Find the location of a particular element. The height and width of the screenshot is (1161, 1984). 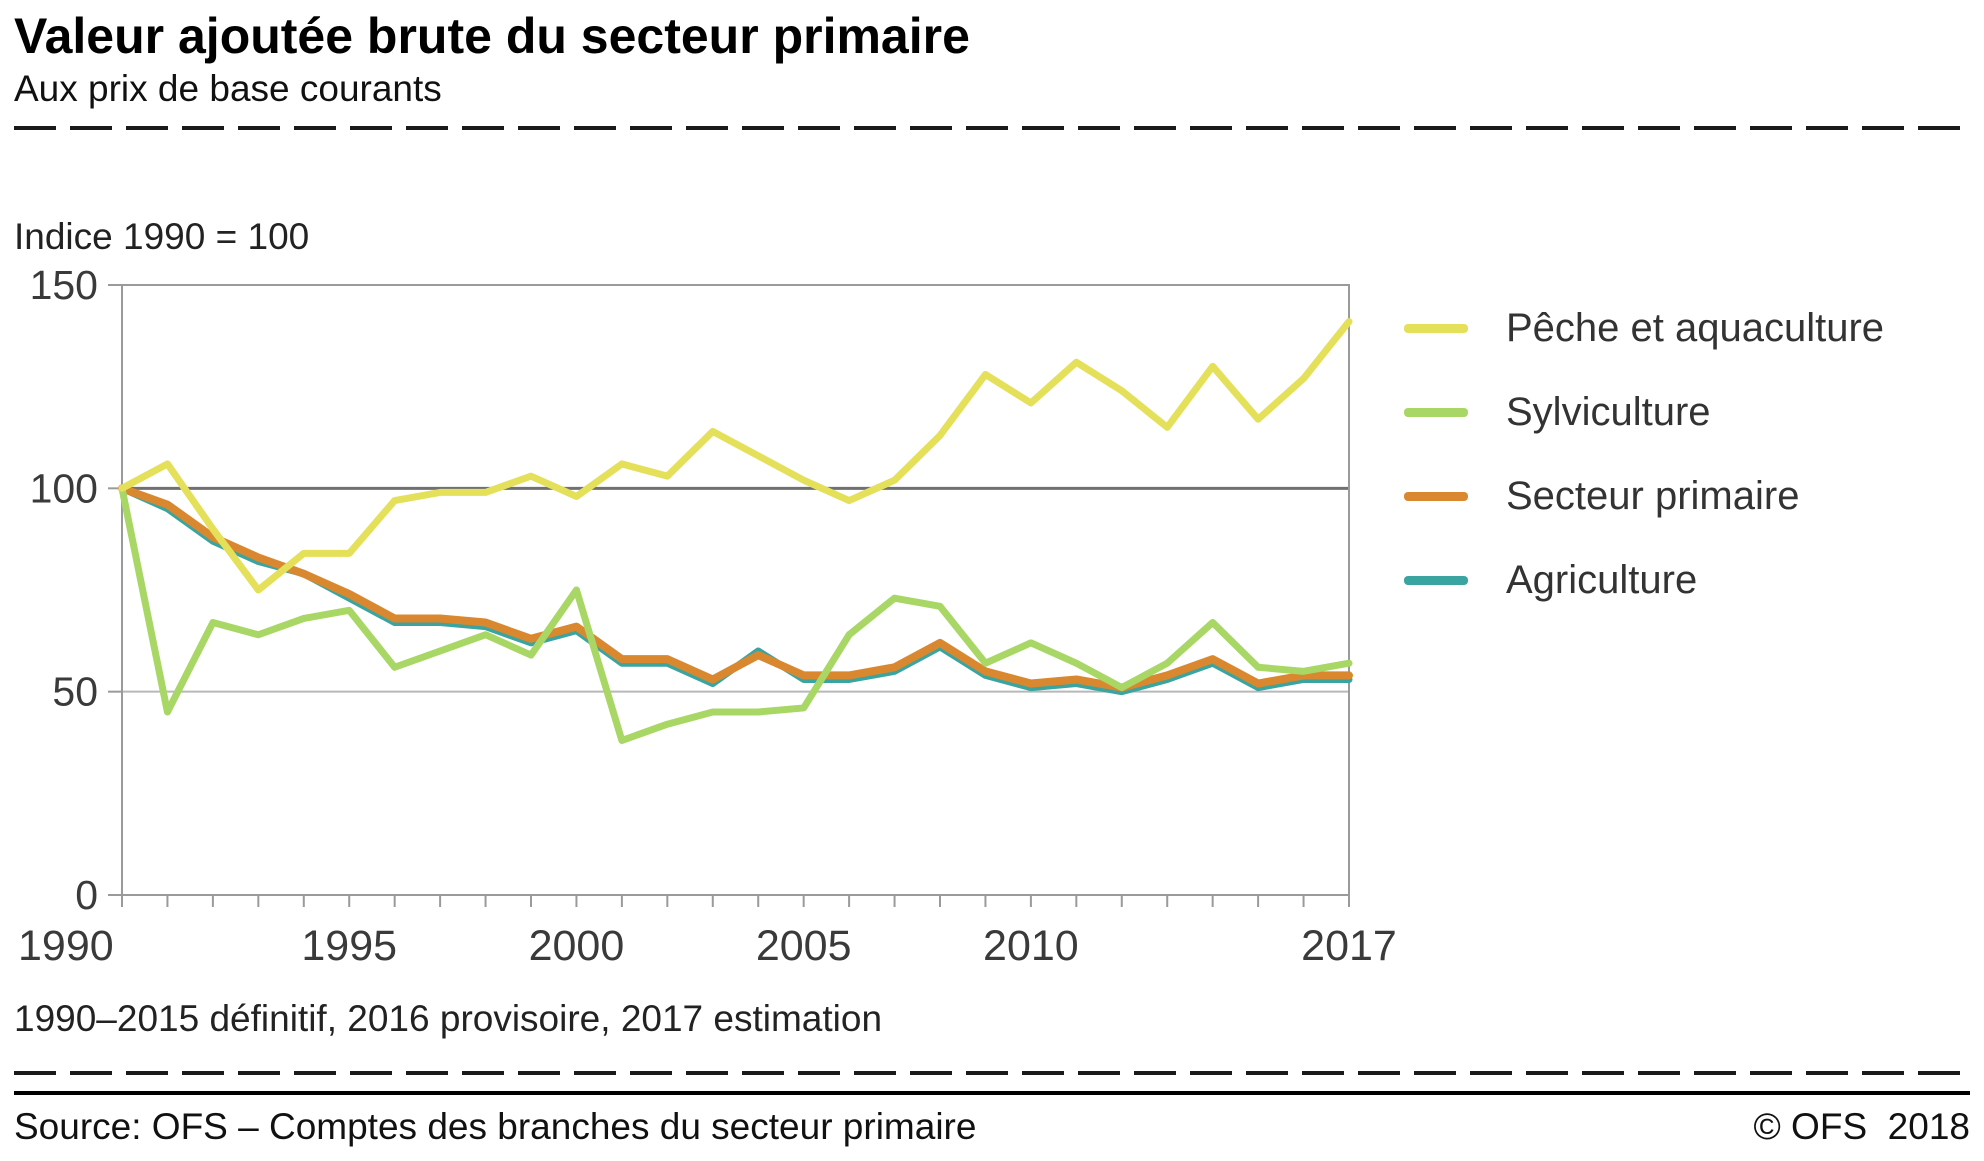

y-tick-label: 100 is located at coordinates (64, 489).